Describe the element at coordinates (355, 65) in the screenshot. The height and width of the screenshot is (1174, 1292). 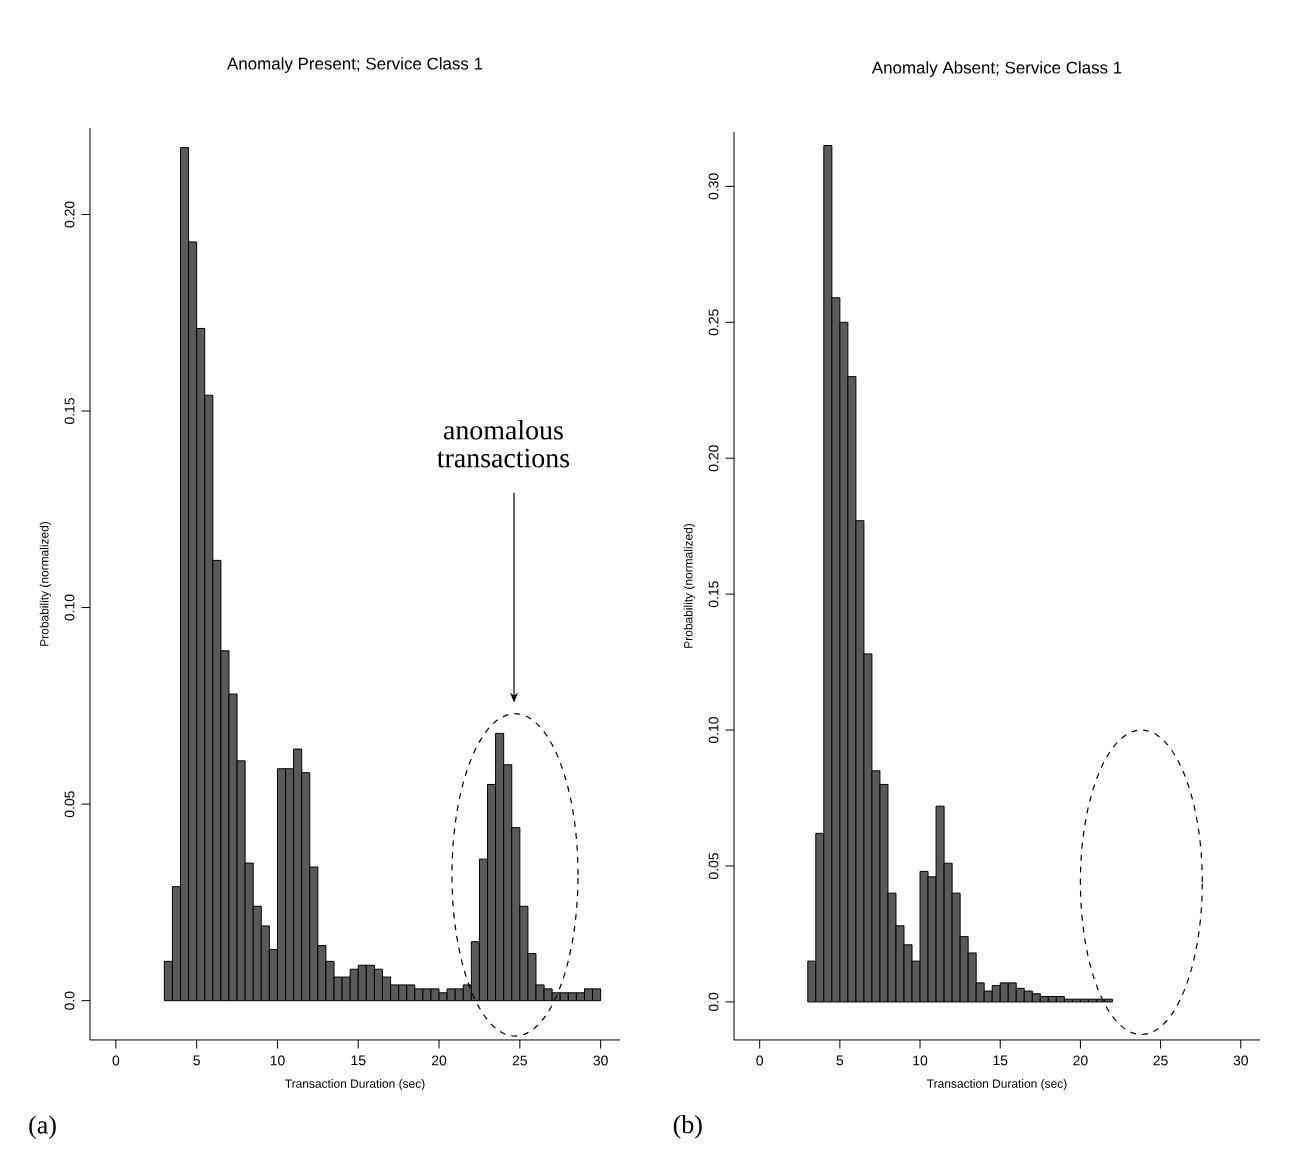
I see `chart-title: Anomaly Present; Service Class 1` at that location.